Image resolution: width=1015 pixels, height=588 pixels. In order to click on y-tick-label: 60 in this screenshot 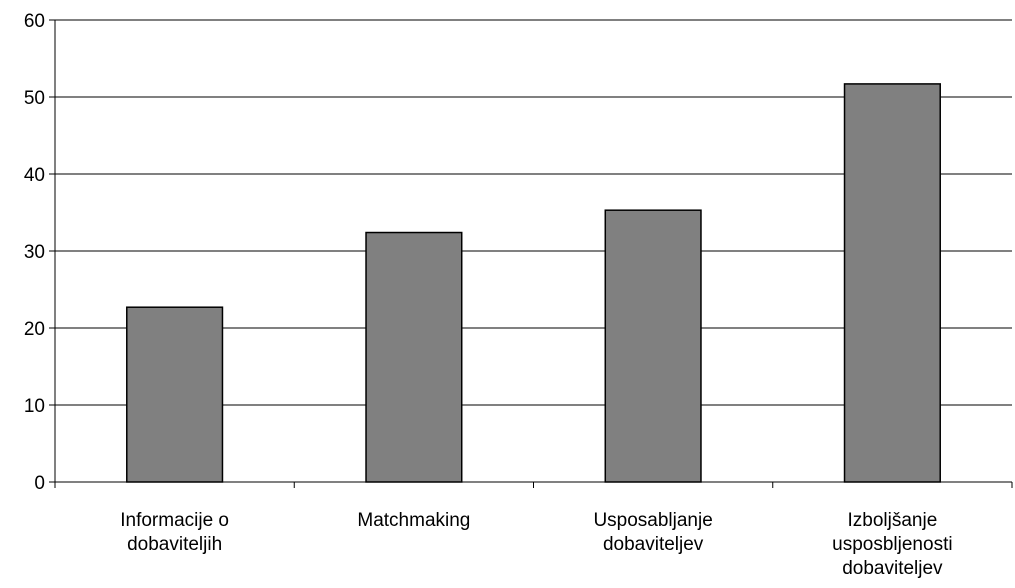, I will do `click(34, 21)`.